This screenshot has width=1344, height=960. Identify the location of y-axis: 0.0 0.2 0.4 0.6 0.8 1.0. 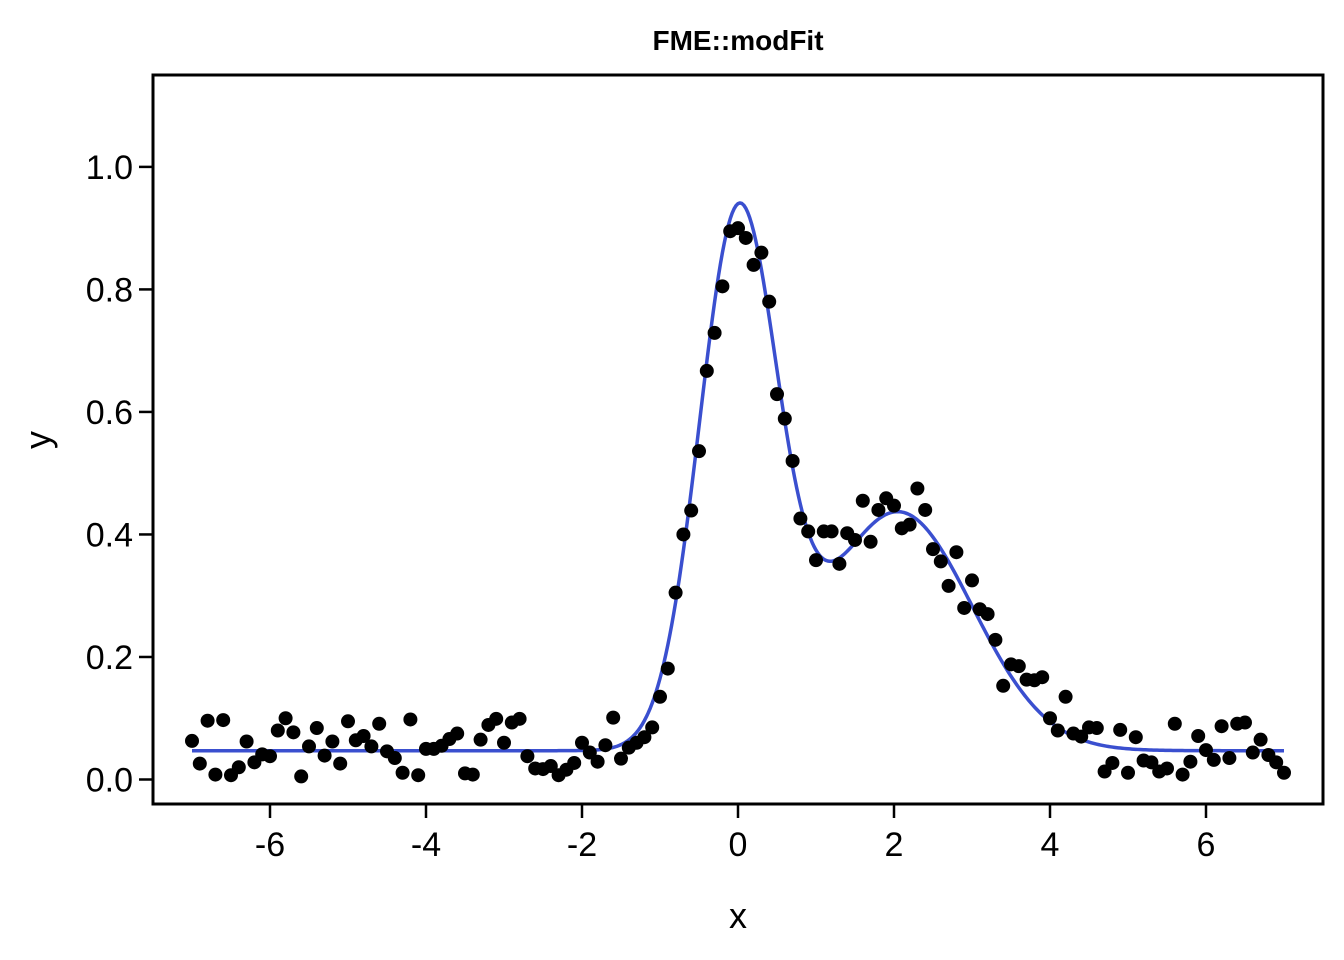
(119, 474).